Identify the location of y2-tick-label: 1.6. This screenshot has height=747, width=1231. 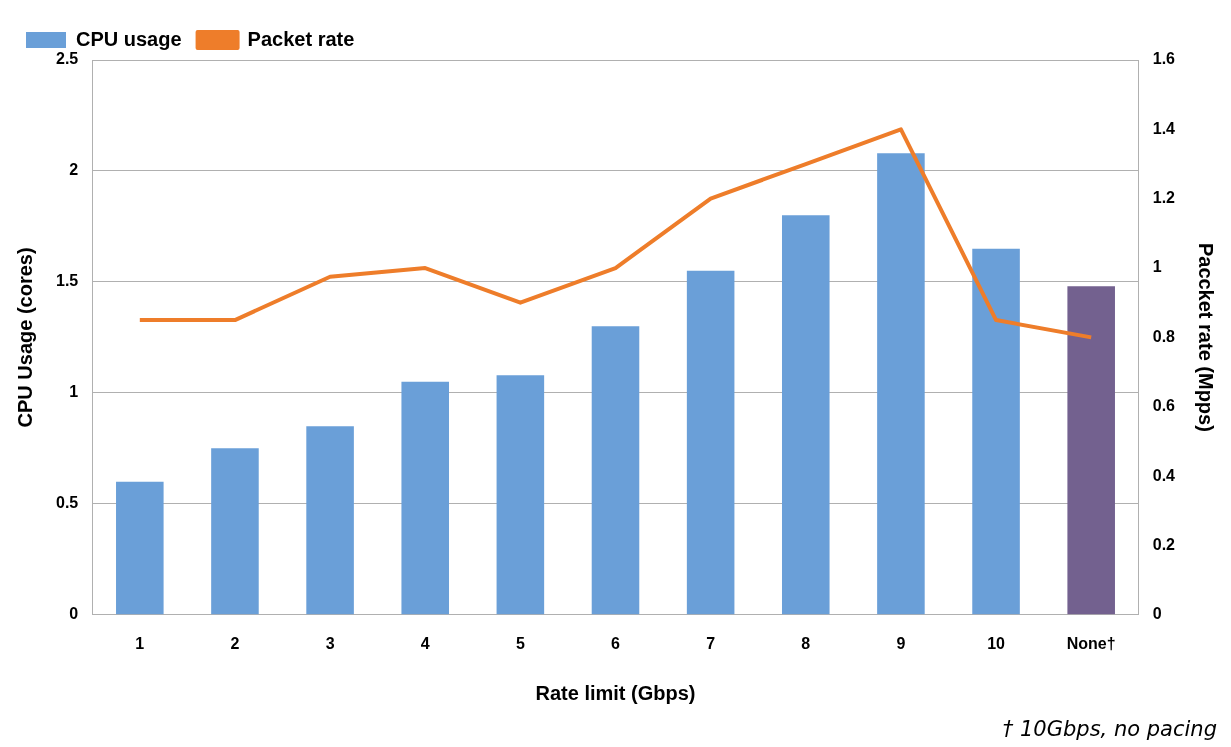
(1164, 59).